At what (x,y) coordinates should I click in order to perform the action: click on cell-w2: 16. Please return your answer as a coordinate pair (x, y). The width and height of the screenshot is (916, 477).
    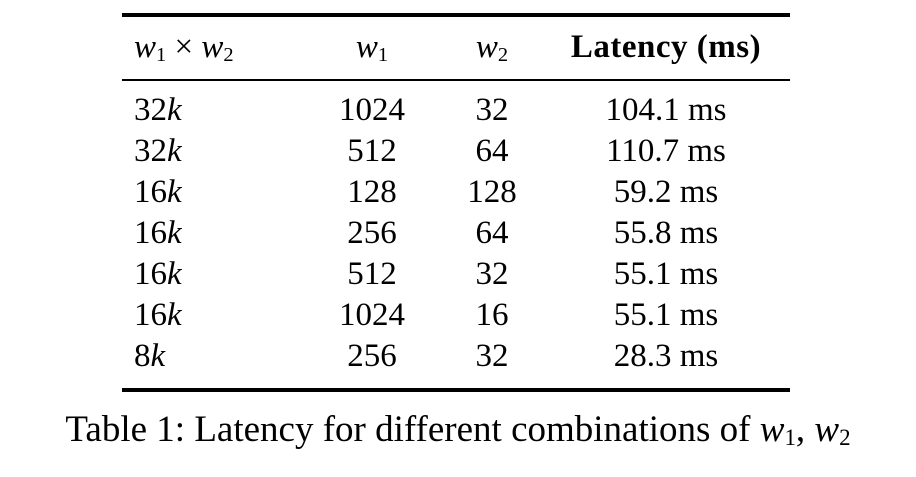
    Looking at the image, I should click on (492, 315).